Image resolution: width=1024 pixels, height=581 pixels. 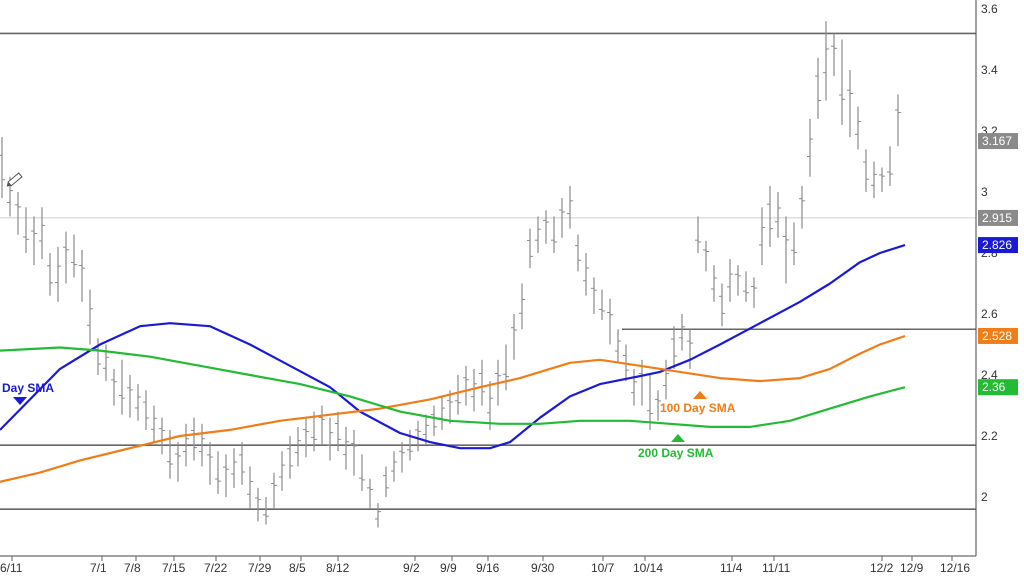 I want to click on x-tick-label: 11/4, so click(x=731, y=568).